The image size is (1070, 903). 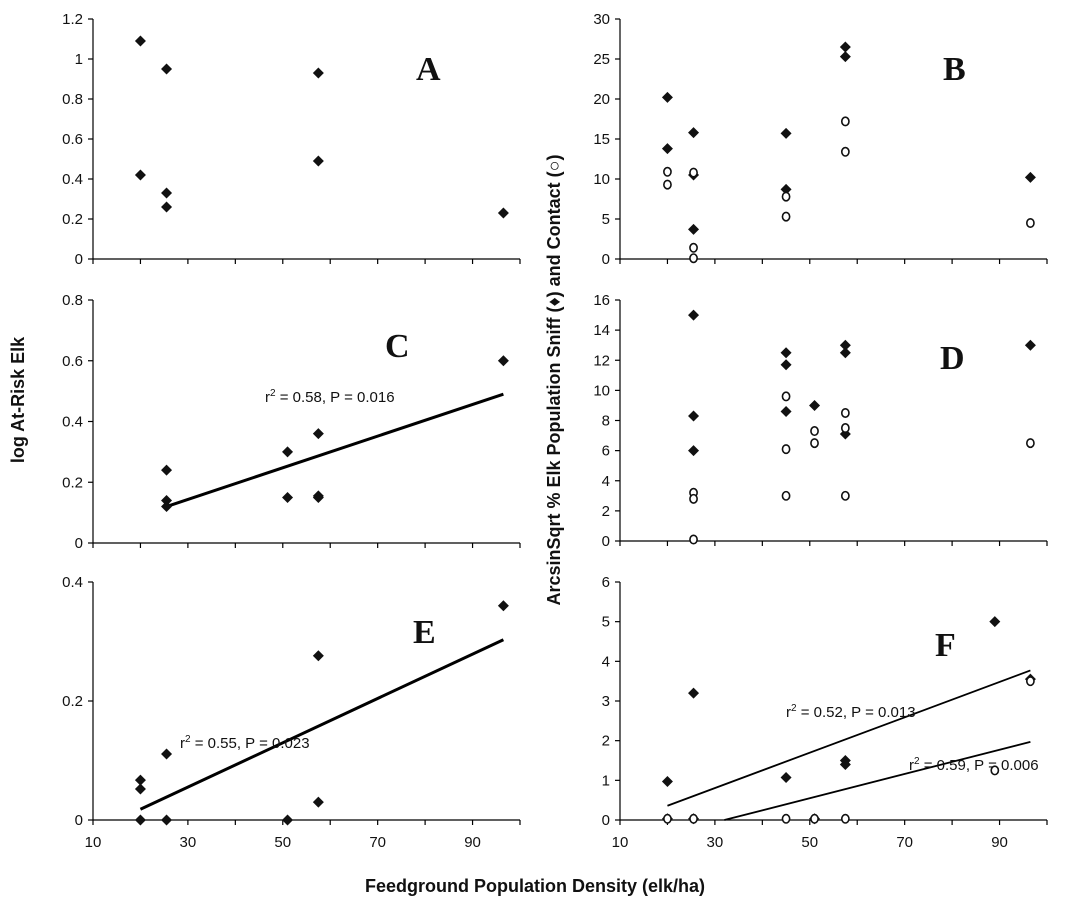 I want to click on y-tick-label: 20, so click(x=601, y=99).